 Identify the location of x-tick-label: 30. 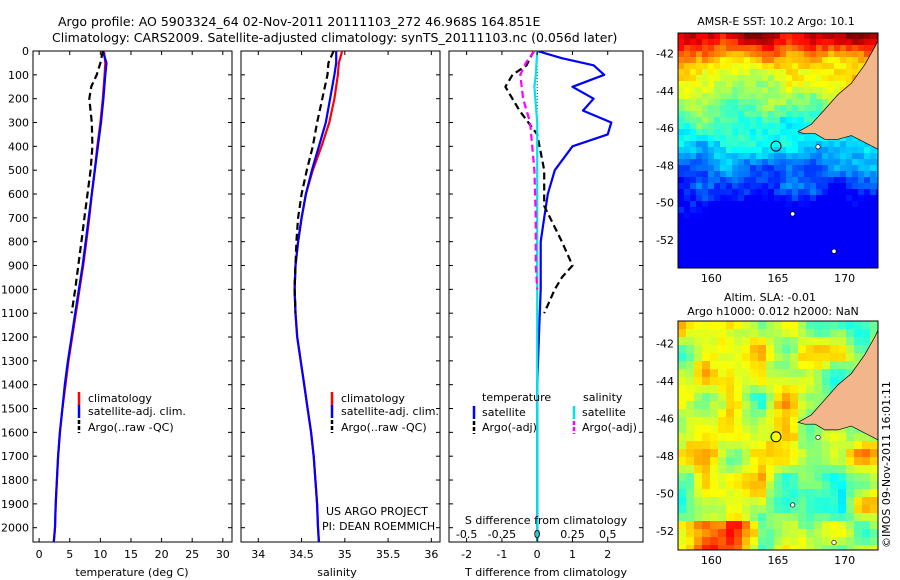
(223, 554).